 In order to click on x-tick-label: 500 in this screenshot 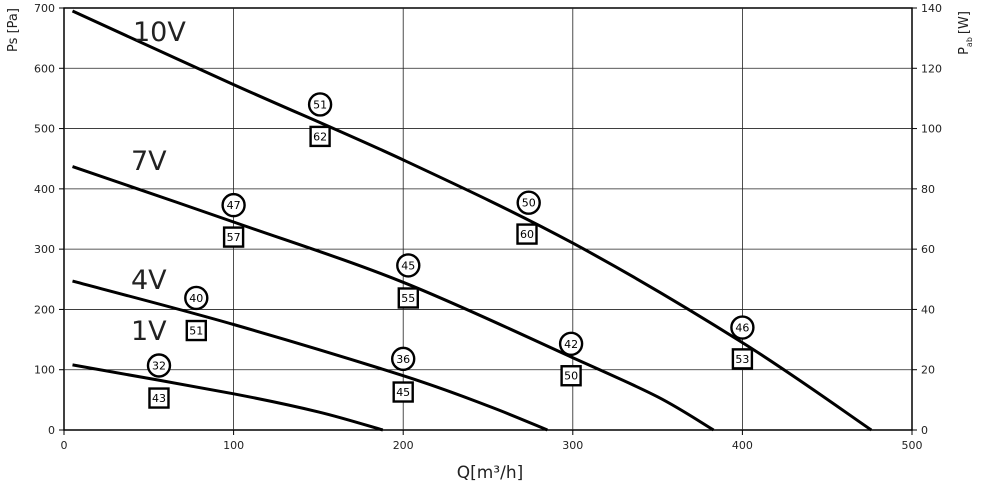, I will do `click(912, 445)`.